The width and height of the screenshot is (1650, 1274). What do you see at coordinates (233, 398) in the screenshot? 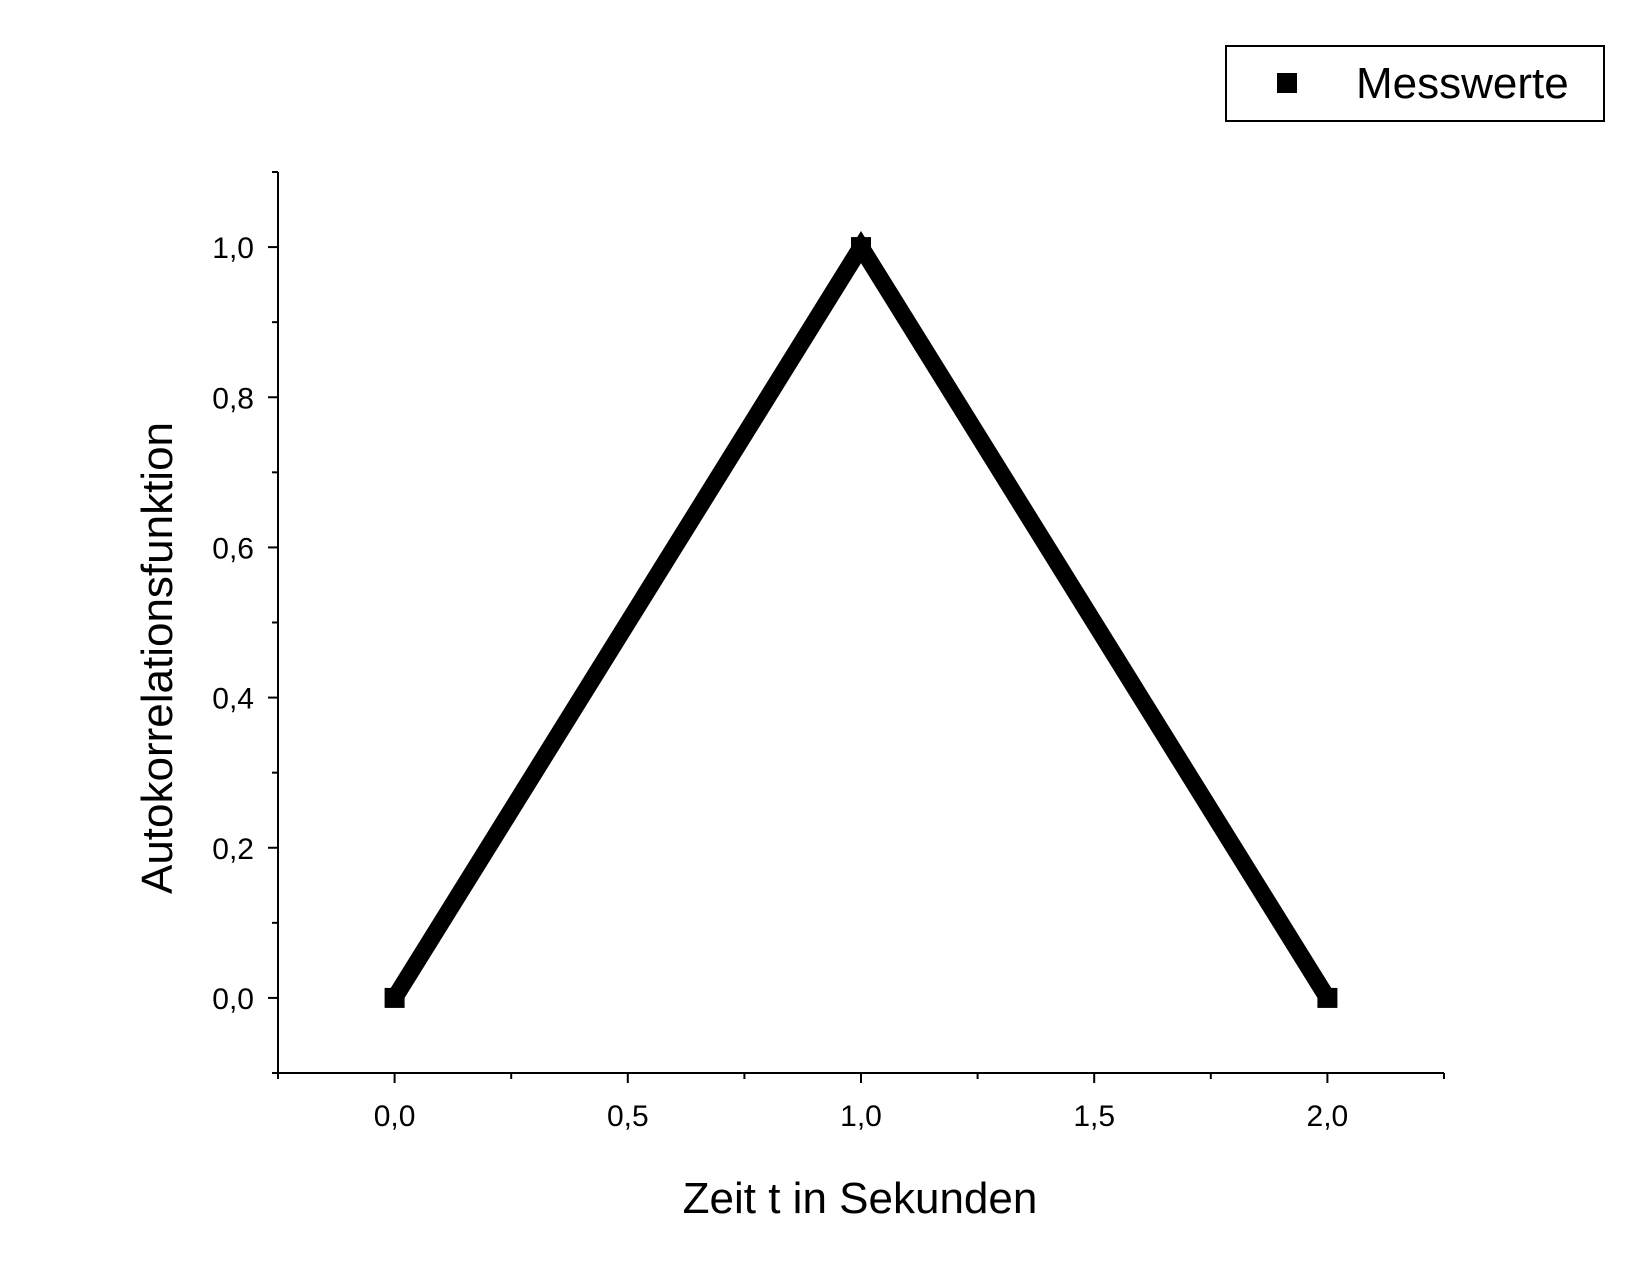
I see `y-tick-label: 0,8` at bounding box center [233, 398].